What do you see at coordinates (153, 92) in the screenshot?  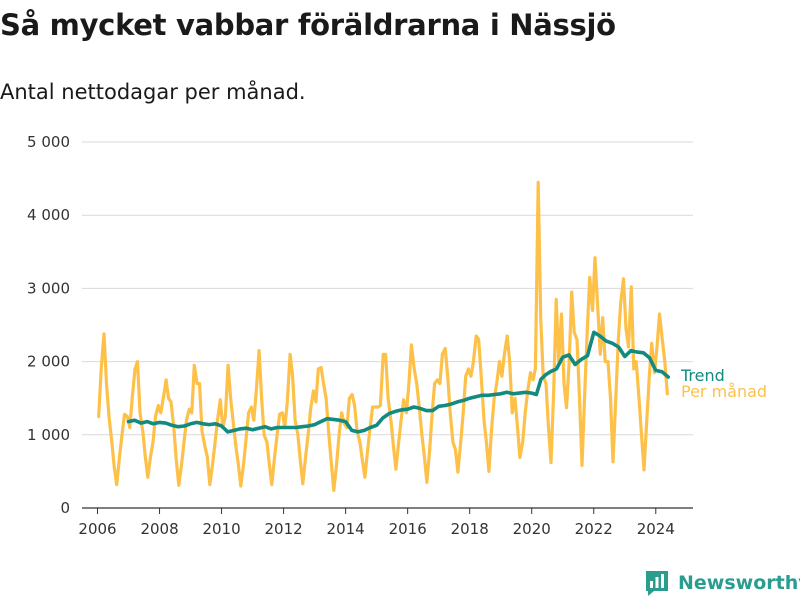 I see `page-subtitle: Antal nettodagar per månad.` at bounding box center [153, 92].